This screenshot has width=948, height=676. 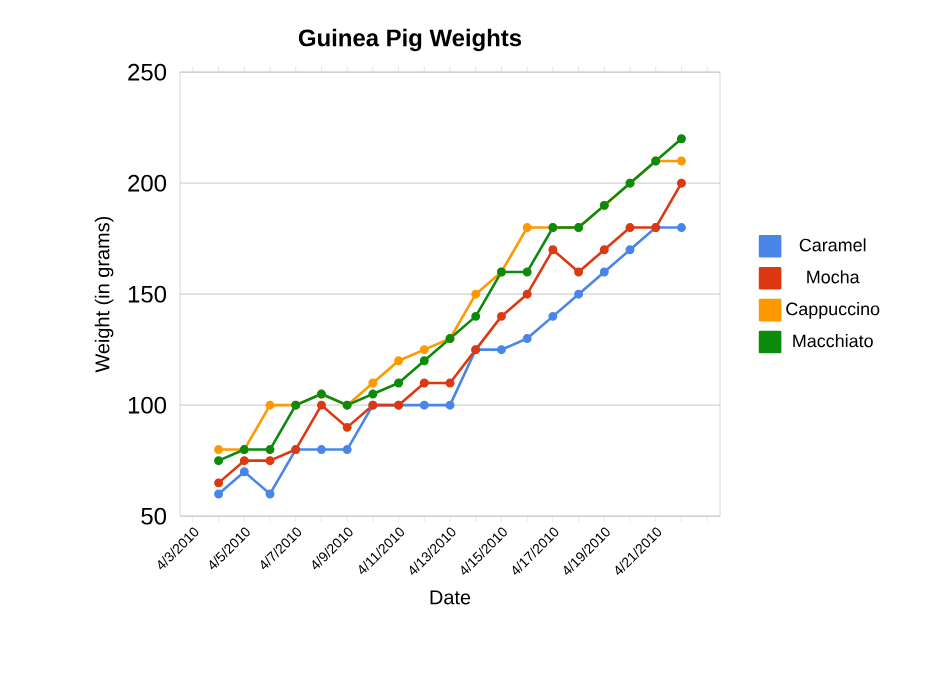 What do you see at coordinates (154, 516) in the screenshot?
I see `y-tick-label: 50` at bounding box center [154, 516].